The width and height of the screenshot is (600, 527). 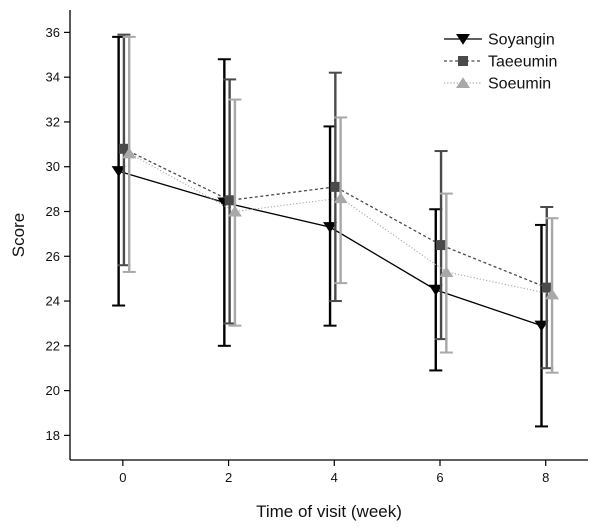 What do you see at coordinates (228, 477) in the screenshot?
I see `x-tick-label: 2` at bounding box center [228, 477].